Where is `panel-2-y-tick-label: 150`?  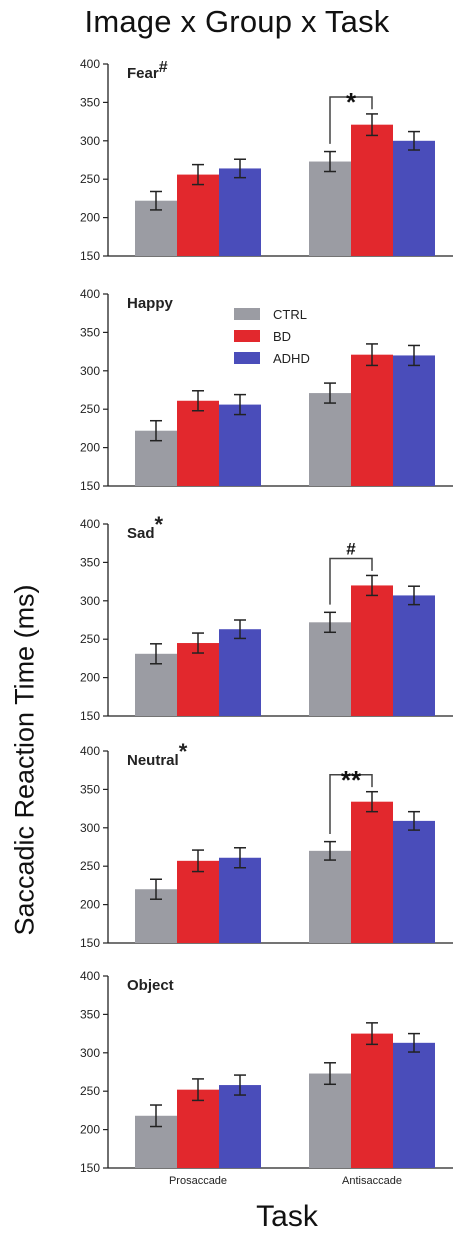
panel-2-y-tick-label: 150 is located at coordinates (90, 486).